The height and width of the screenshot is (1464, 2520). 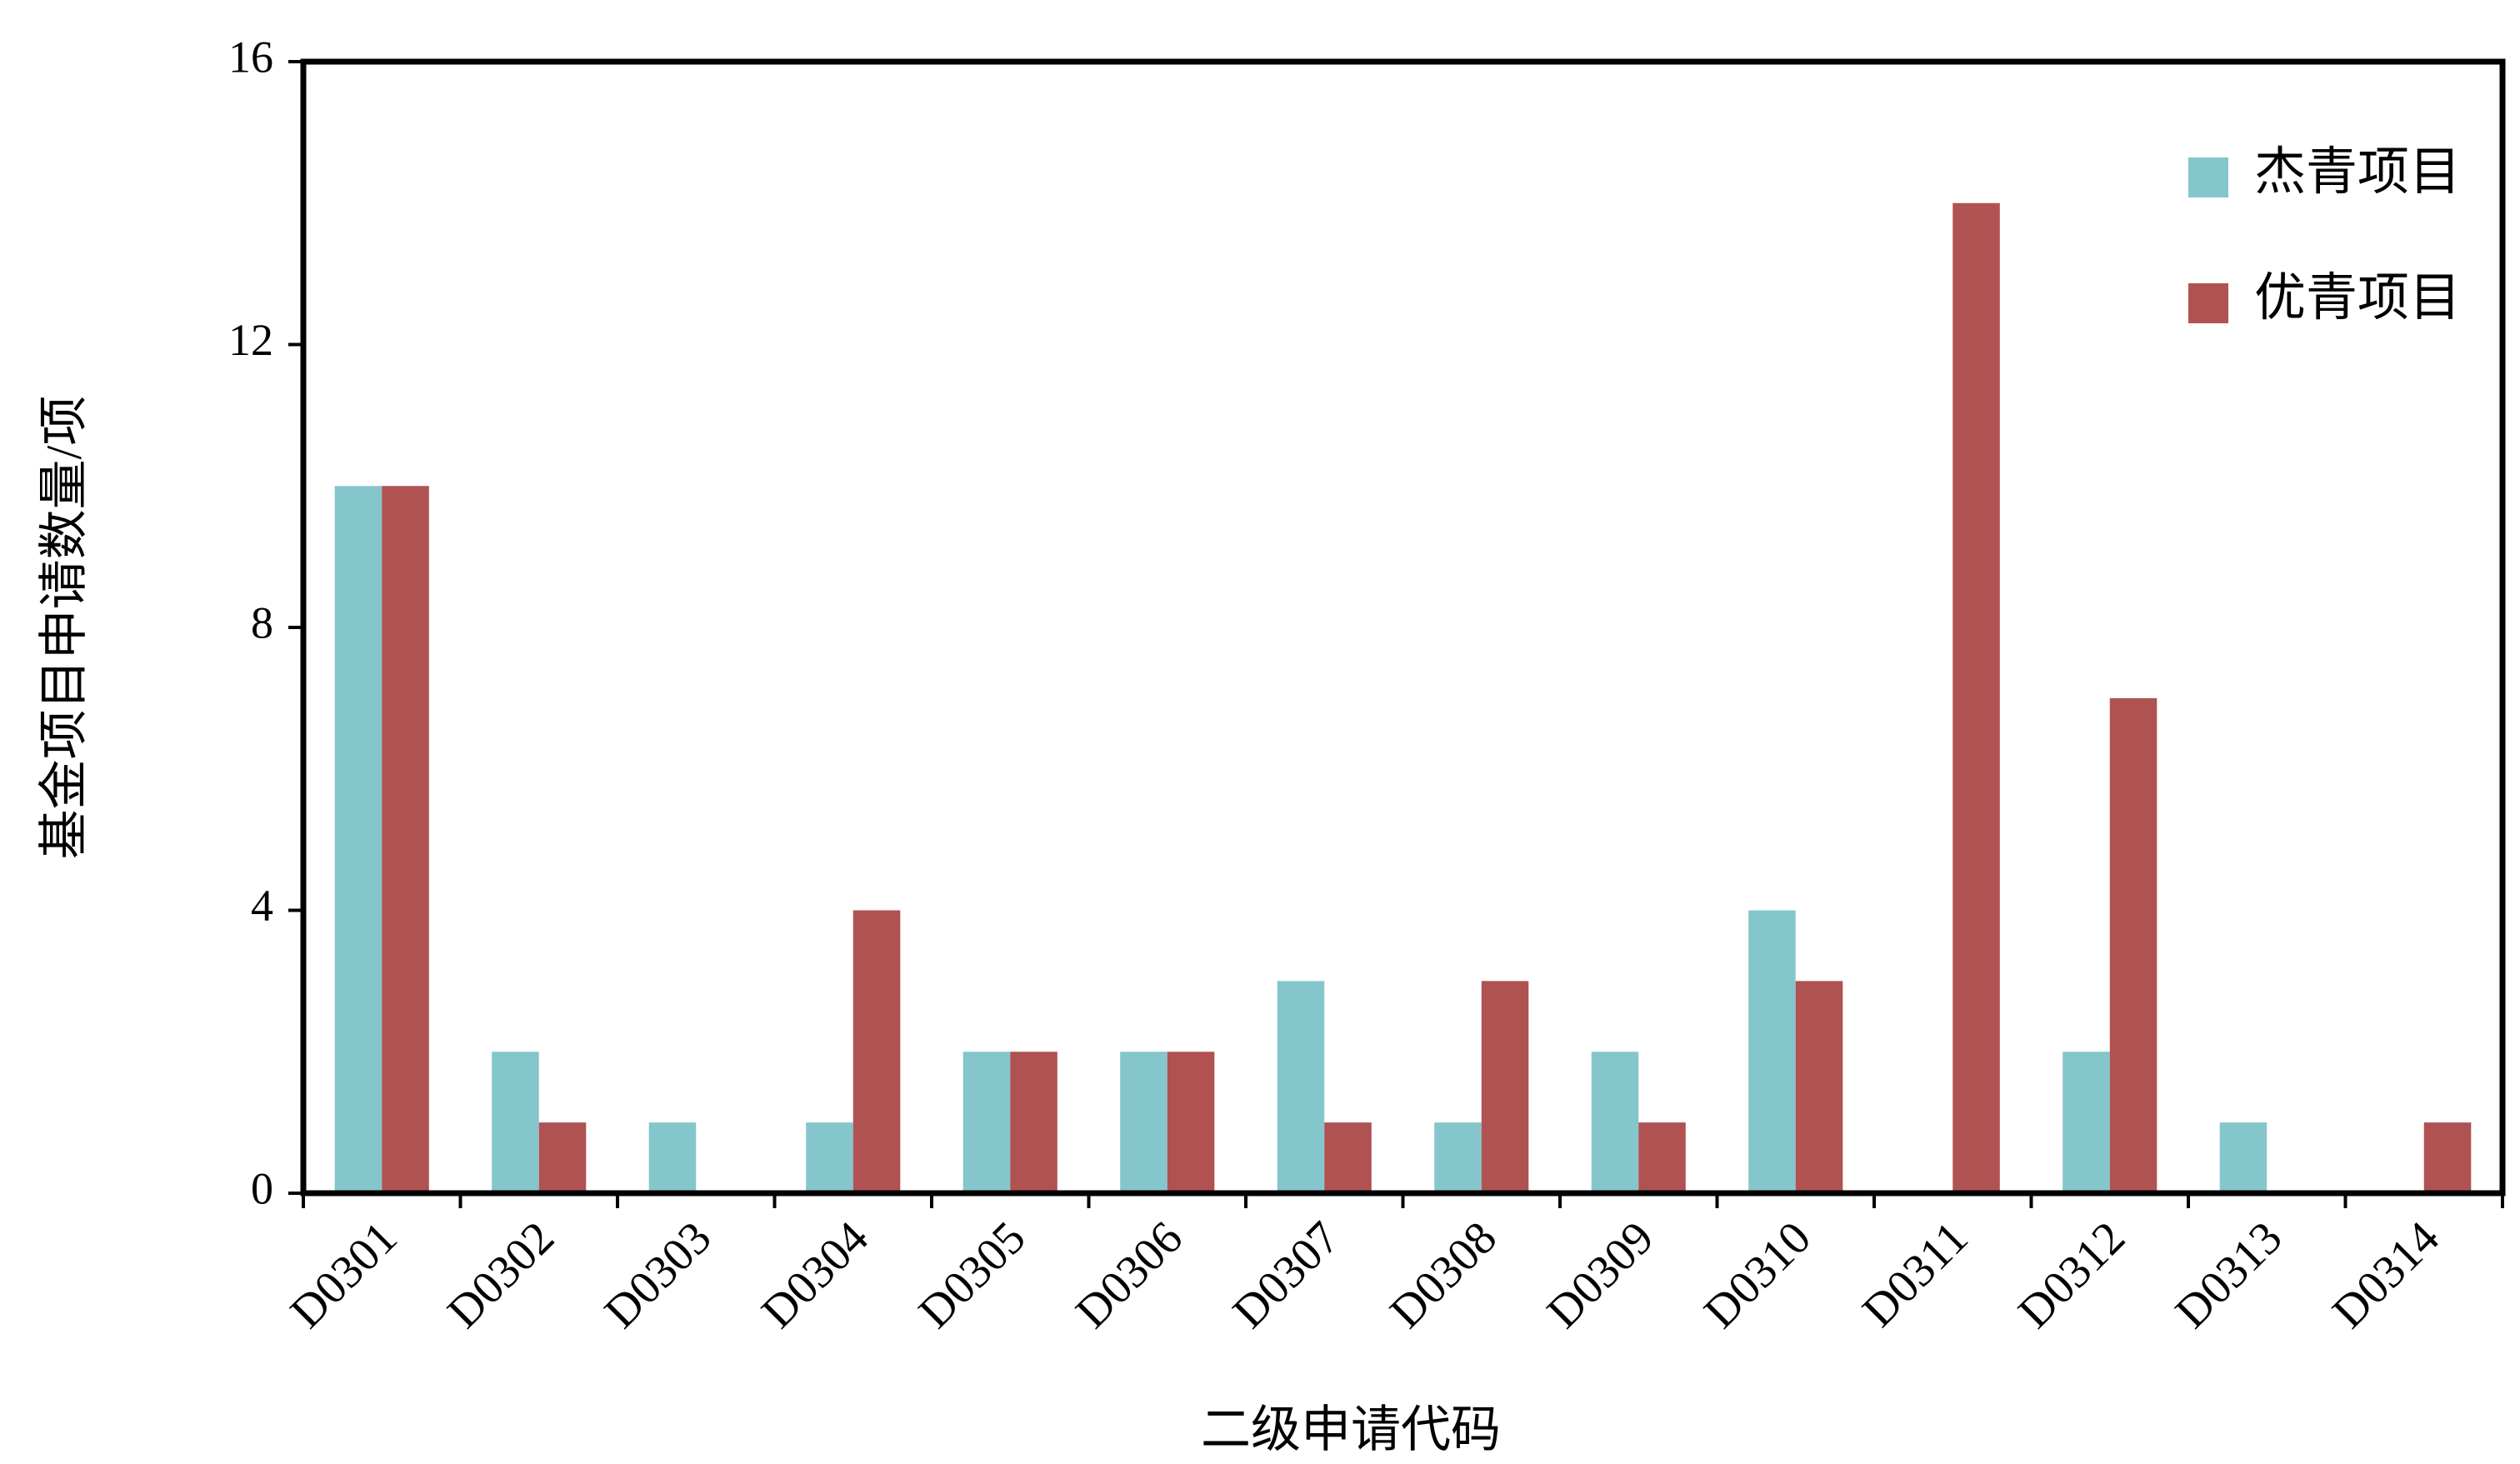 I want to click on x-tick-label: D0302, so click(x=501, y=1275).